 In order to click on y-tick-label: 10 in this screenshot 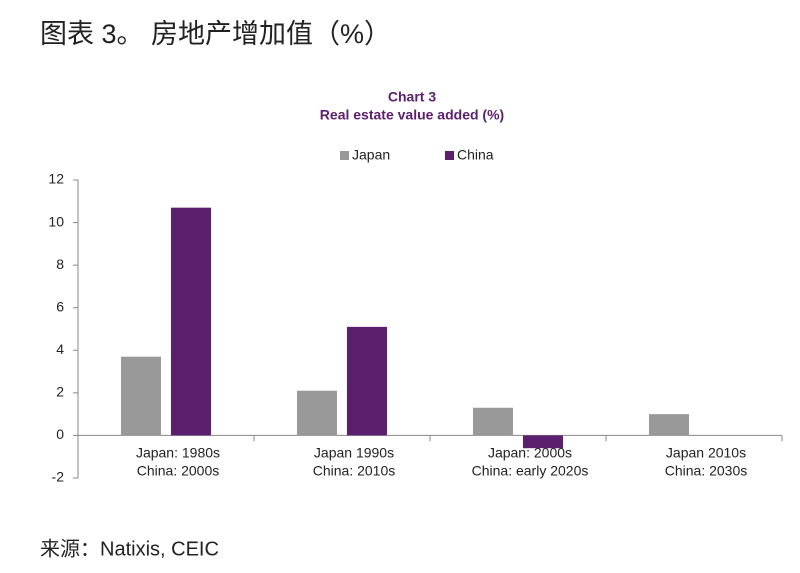, I will do `click(56, 221)`.